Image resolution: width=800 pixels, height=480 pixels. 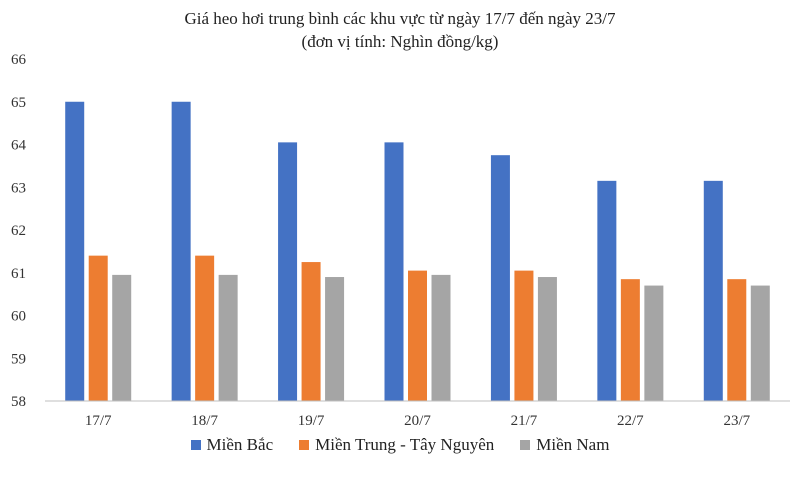 I want to click on legend-item-mien-trung-tay-nguyen: Miền Trung - Tây Nguyên, so click(x=396, y=445).